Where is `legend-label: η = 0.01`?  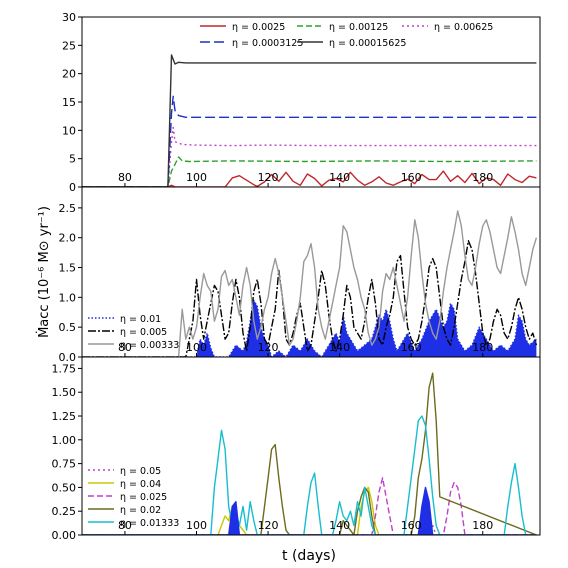
legend-label: η = 0.01 is located at coordinates (140, 319).